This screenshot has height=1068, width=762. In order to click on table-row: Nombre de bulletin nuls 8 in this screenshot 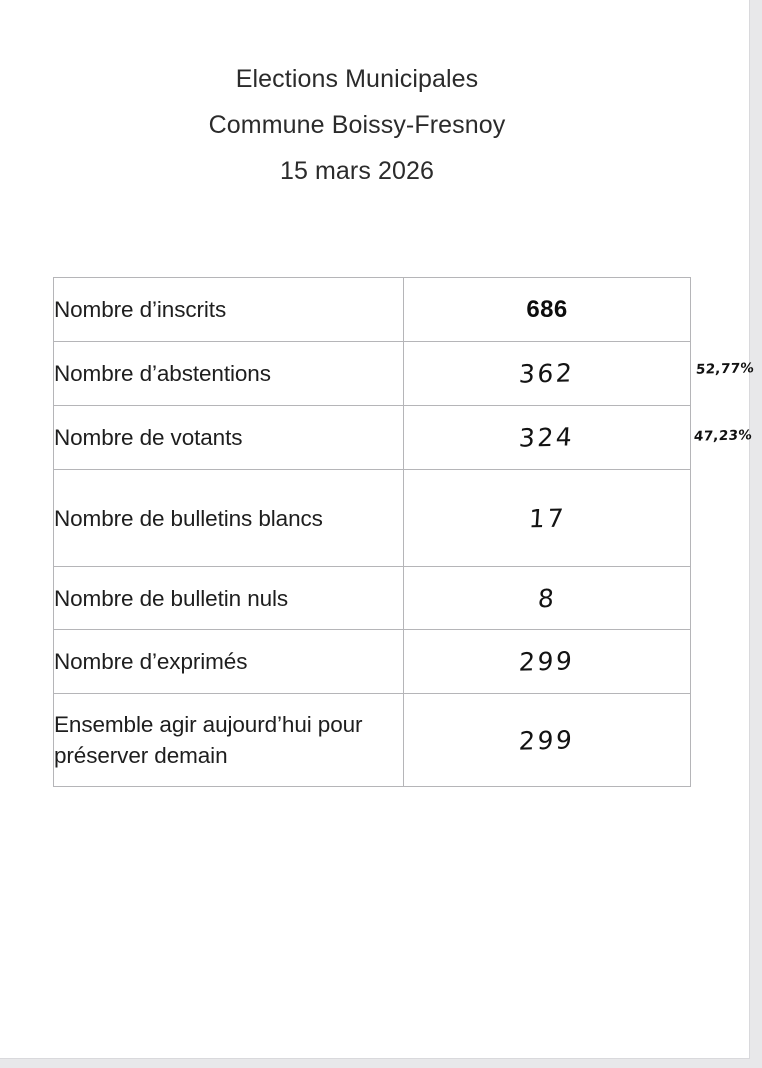, I will do `click(372, 598)`.